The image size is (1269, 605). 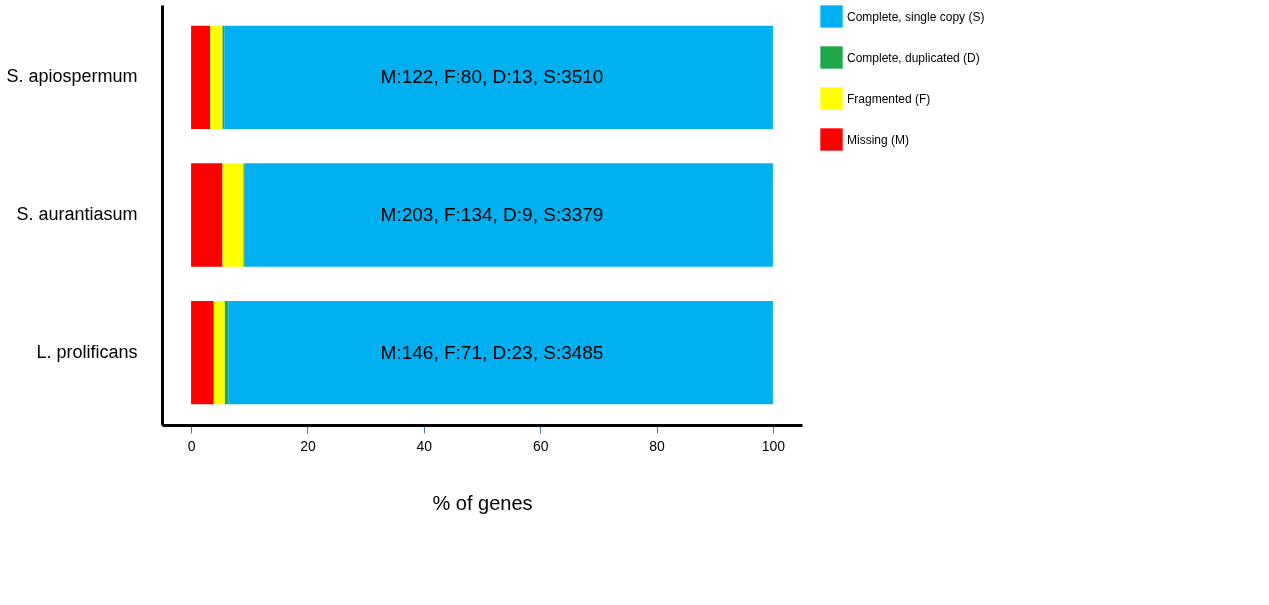 I want to click on y-tick-label: S. apiospermum, so click(x=72, y=76).